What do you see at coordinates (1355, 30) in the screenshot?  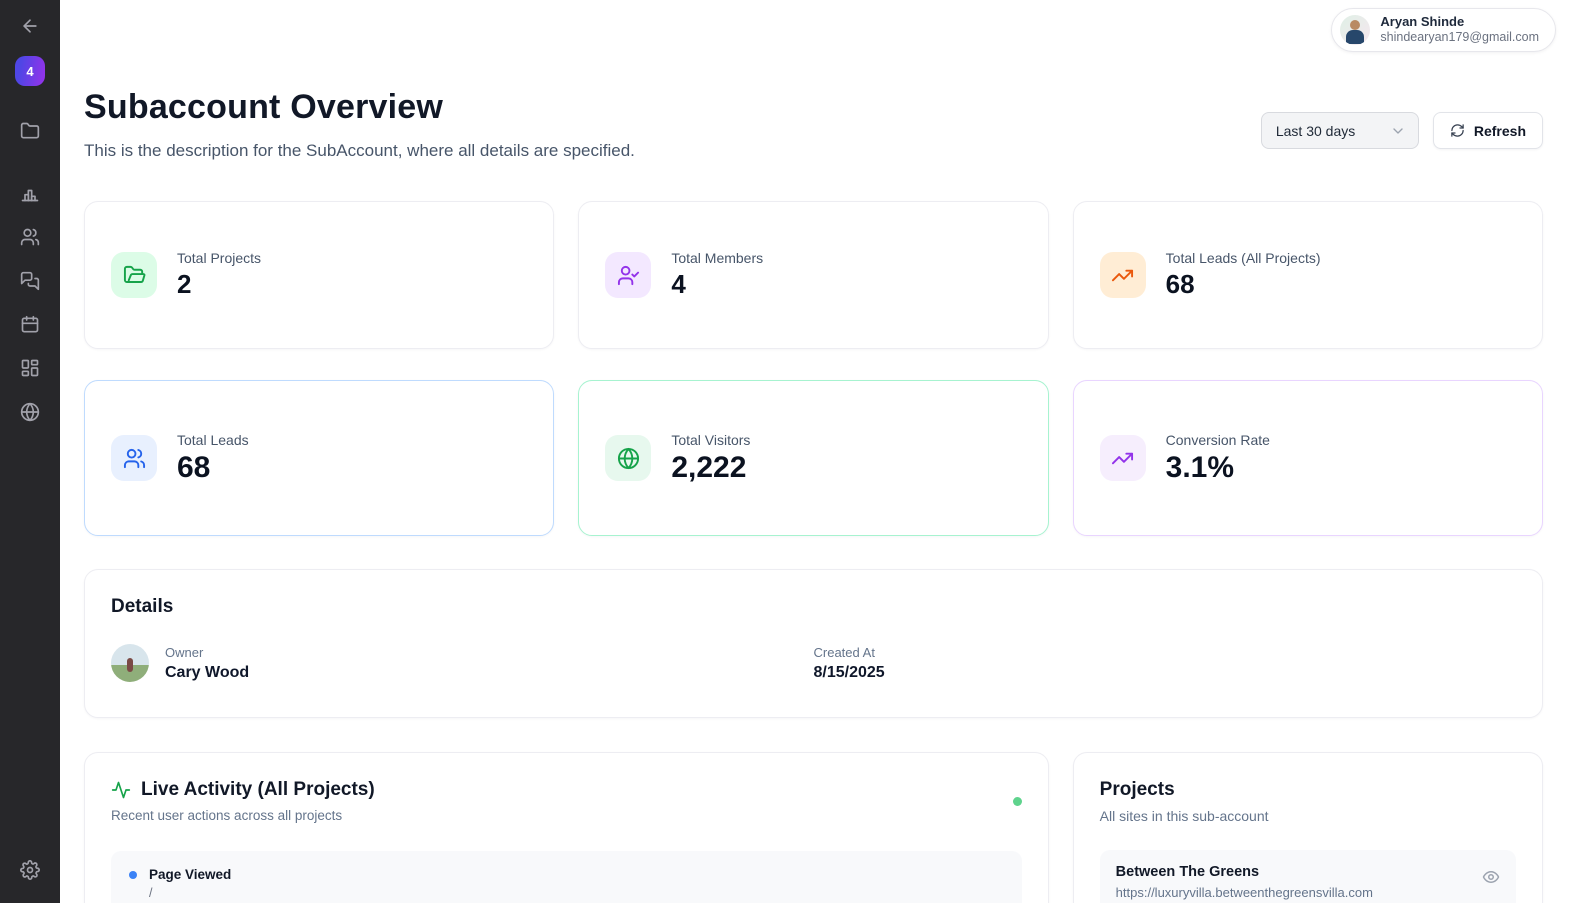 I see `user-avatar` at bounding box center [1355, 30].